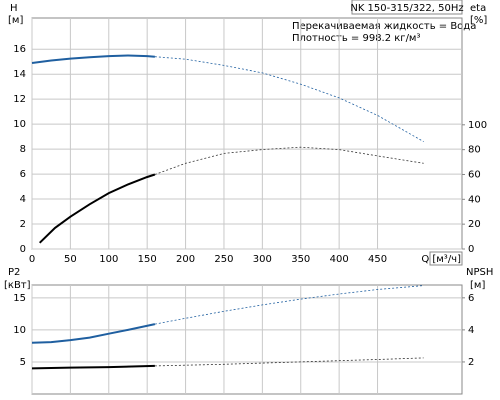 The height and width of the screenshot is (400, 500). Describe the element at coordinates (471, 298) in the screenshot. I see `y2-tick-label: 6` at that location.